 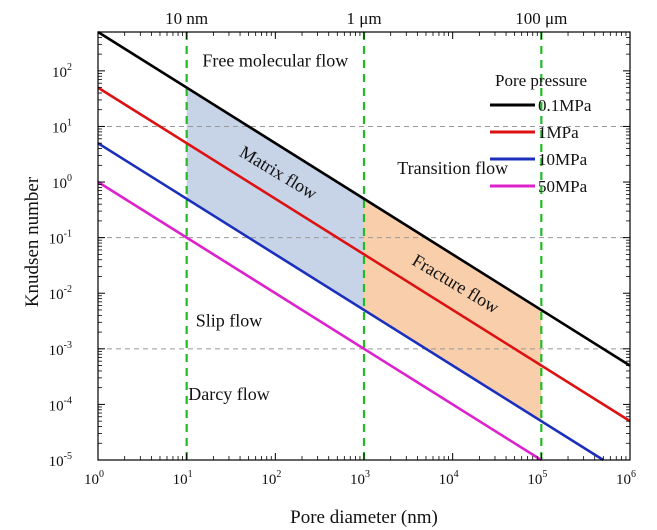 I want to click on y-tick-label: 10⁻⁴, so click(x=60, y=404).